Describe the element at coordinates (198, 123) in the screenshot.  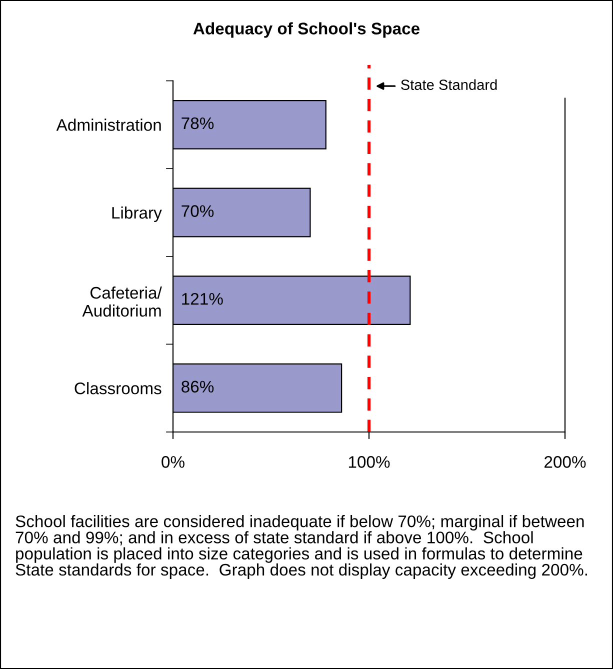
I see `data-label: 78%` at that location.